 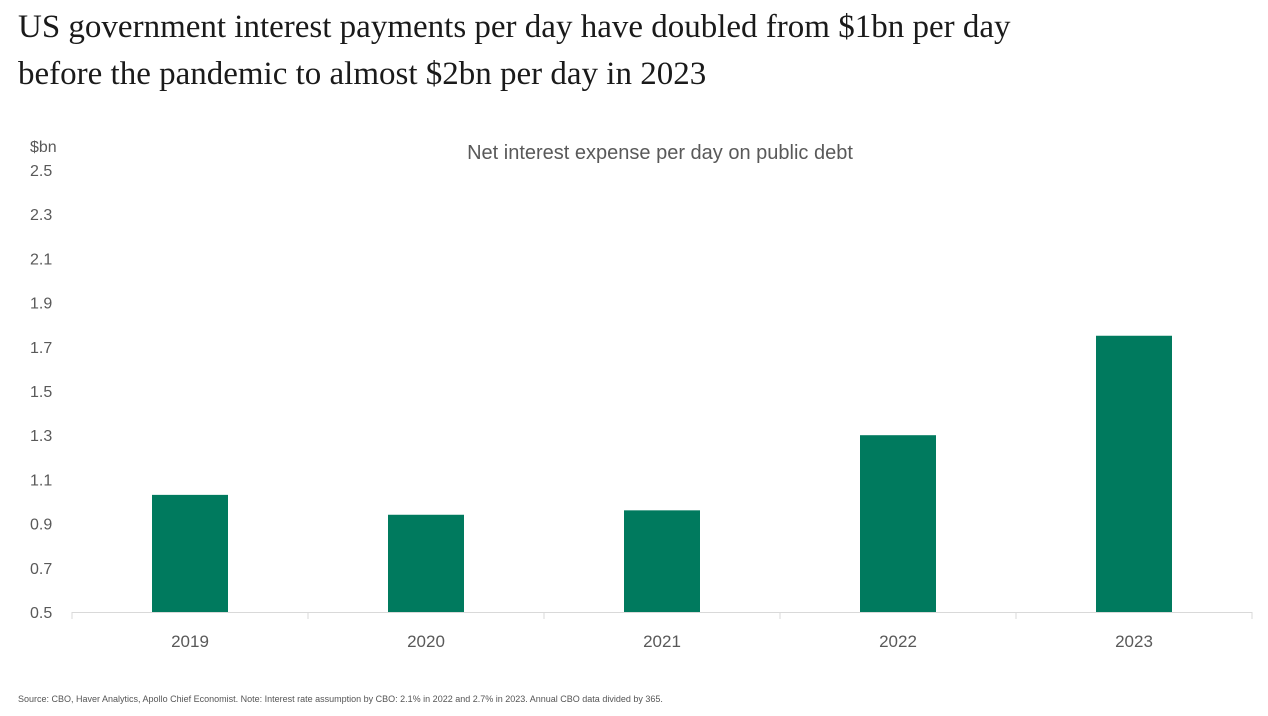 I want to click on y-tick-label: 2.1, so click(x=41, y=259).